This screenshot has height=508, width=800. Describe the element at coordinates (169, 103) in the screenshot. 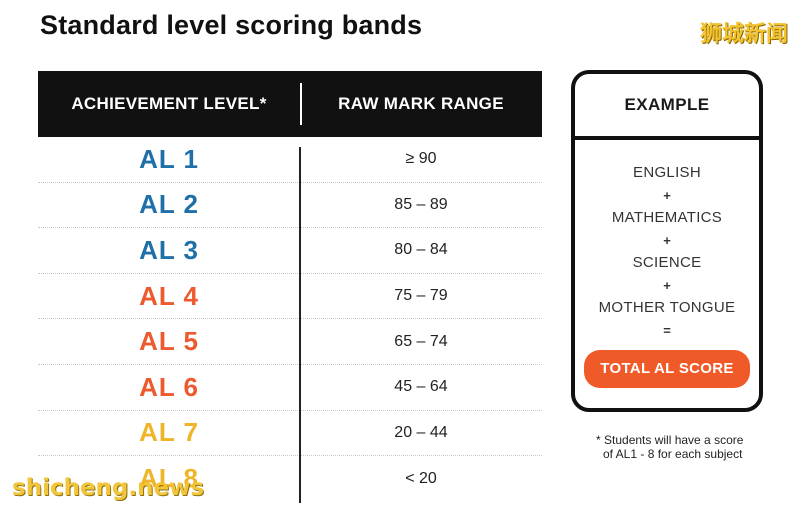

I see `header-achievement-level: ACHIEVEMENT LEVEL*` at that location.